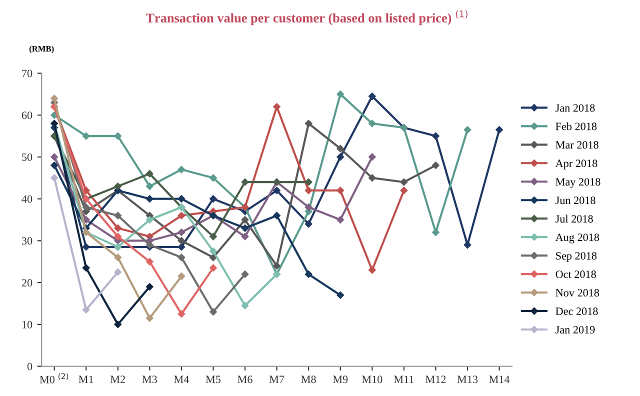  I want to click on legend-label: Jun 2018, so click(576, 200).